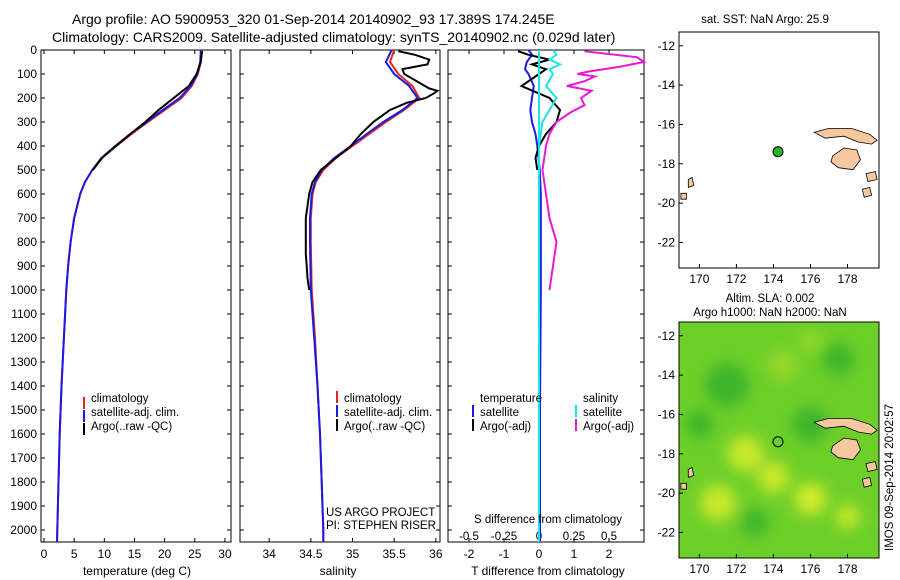 This screenshot has width=900, height=580. I want to click on sla-anomaly-blobs, so click(772, 434).